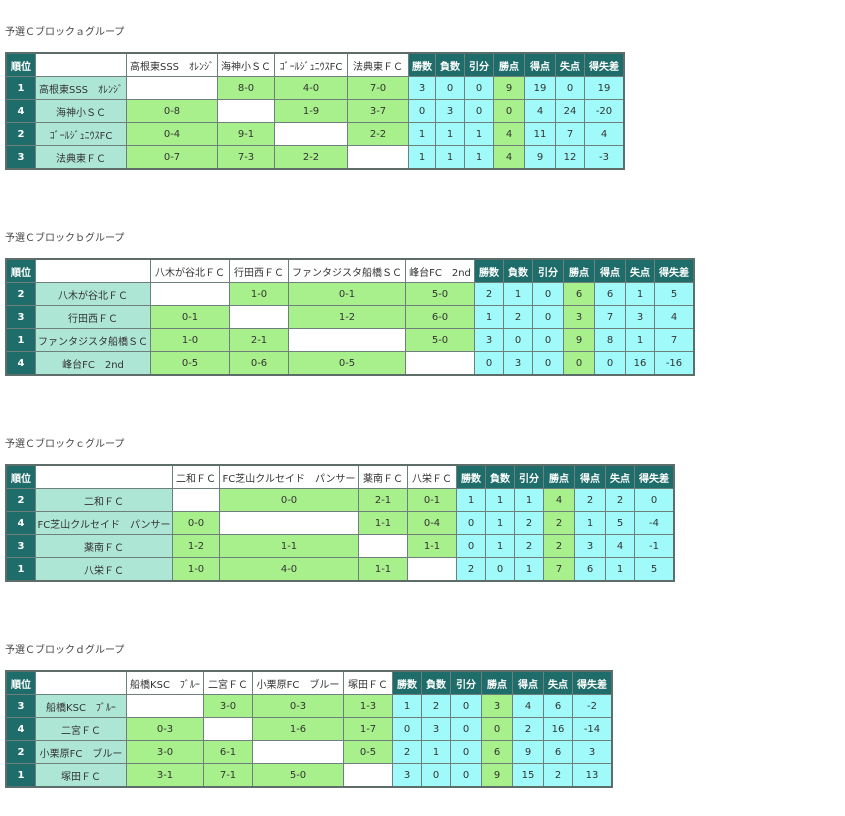 The height and width of the screenshot is (816, 845). Describe the element at coordinates (340, 500) in the screenshot. I see `table-row: 2 二和ＦＣ 0-0 2-1 0-1 1 1 1 4 2 2 0` at that location.